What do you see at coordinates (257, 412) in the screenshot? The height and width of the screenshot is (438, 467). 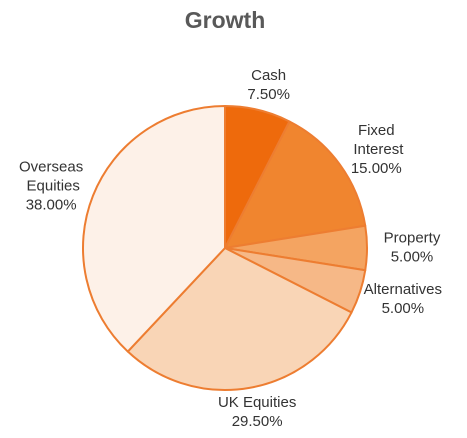 I see `data-label: UK Equities 29.50%` at bounding box center [257, 412].